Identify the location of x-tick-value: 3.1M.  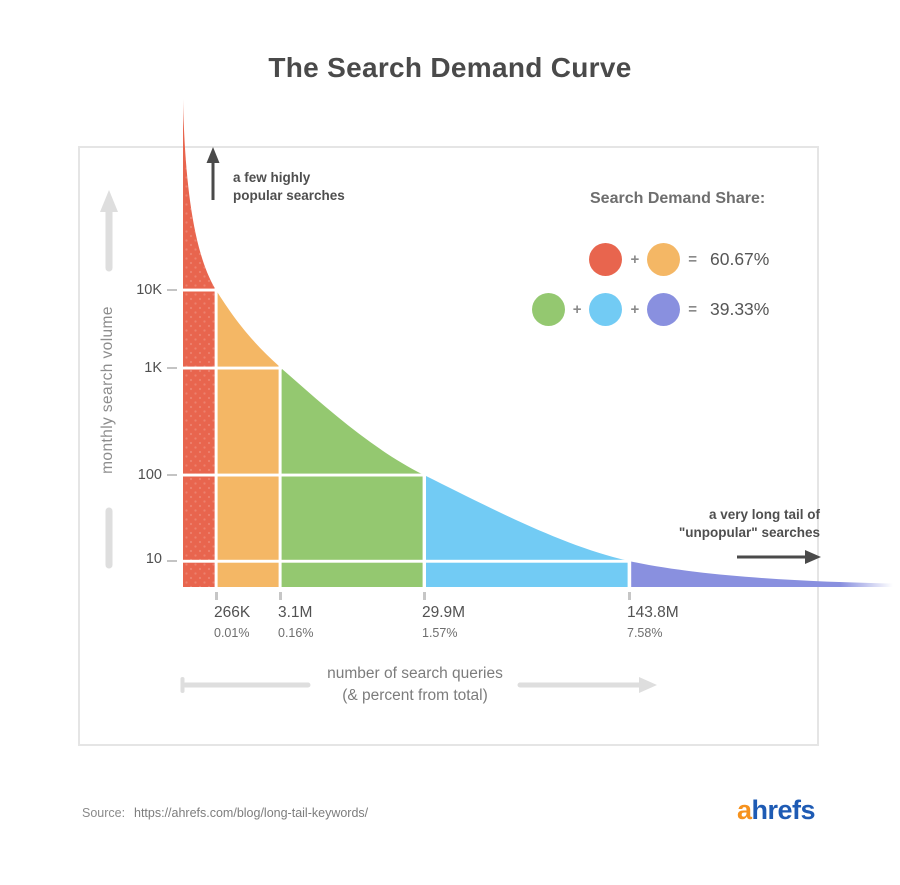
(295, 612).